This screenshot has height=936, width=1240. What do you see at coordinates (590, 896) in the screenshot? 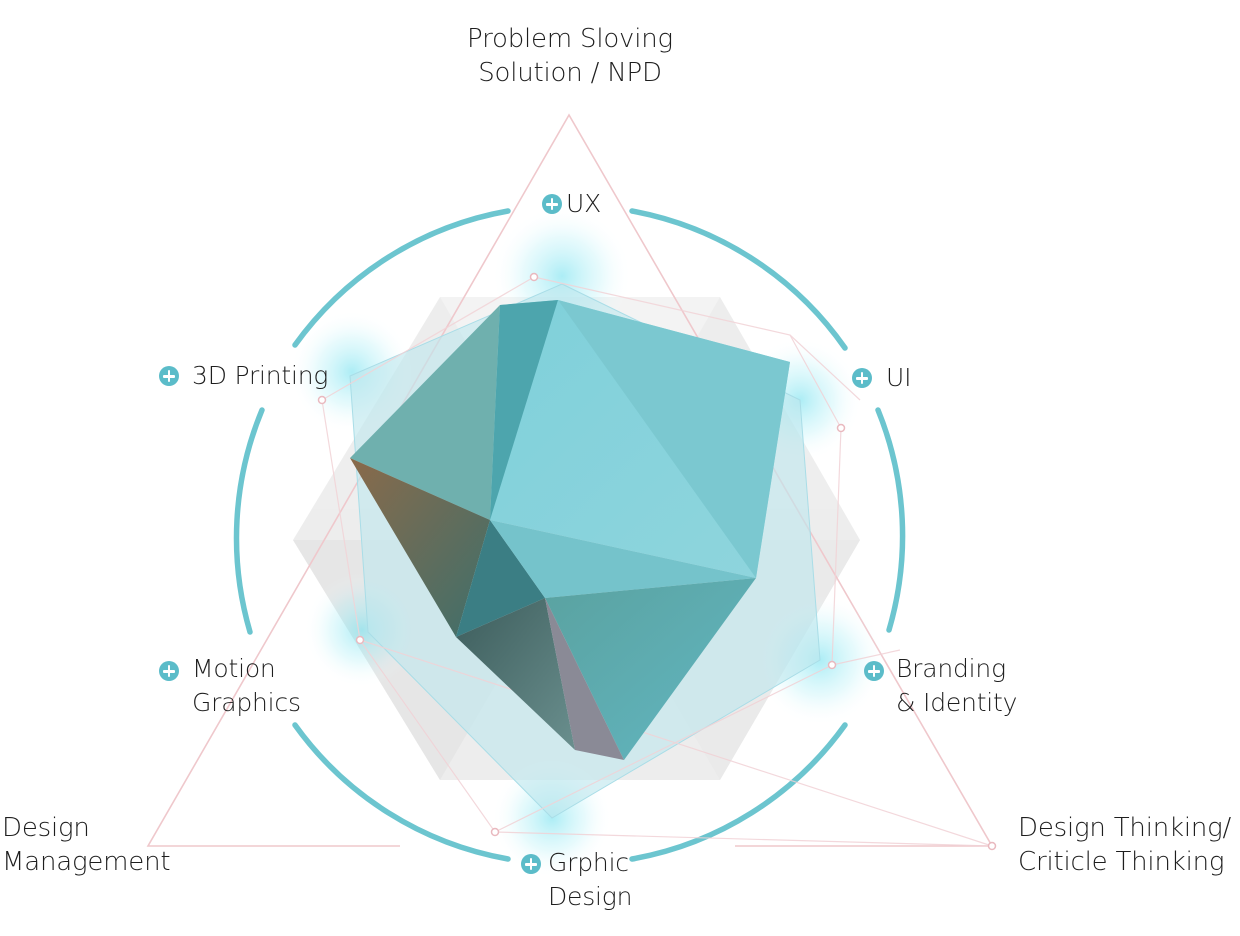
I see `skill-label-graphic-design-line-2: Design` at bounding box center [590, 896].